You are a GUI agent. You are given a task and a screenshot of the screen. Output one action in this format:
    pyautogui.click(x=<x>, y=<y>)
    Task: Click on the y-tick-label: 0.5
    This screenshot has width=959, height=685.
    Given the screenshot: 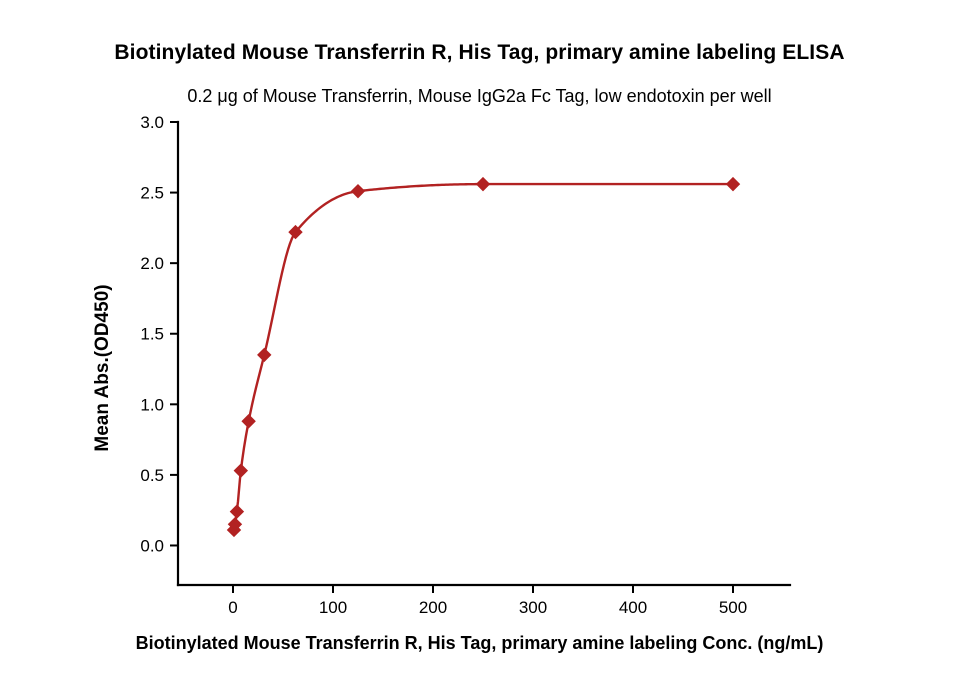 What is the action you would take?
    pyautogui.click(x=152, y=475)
    